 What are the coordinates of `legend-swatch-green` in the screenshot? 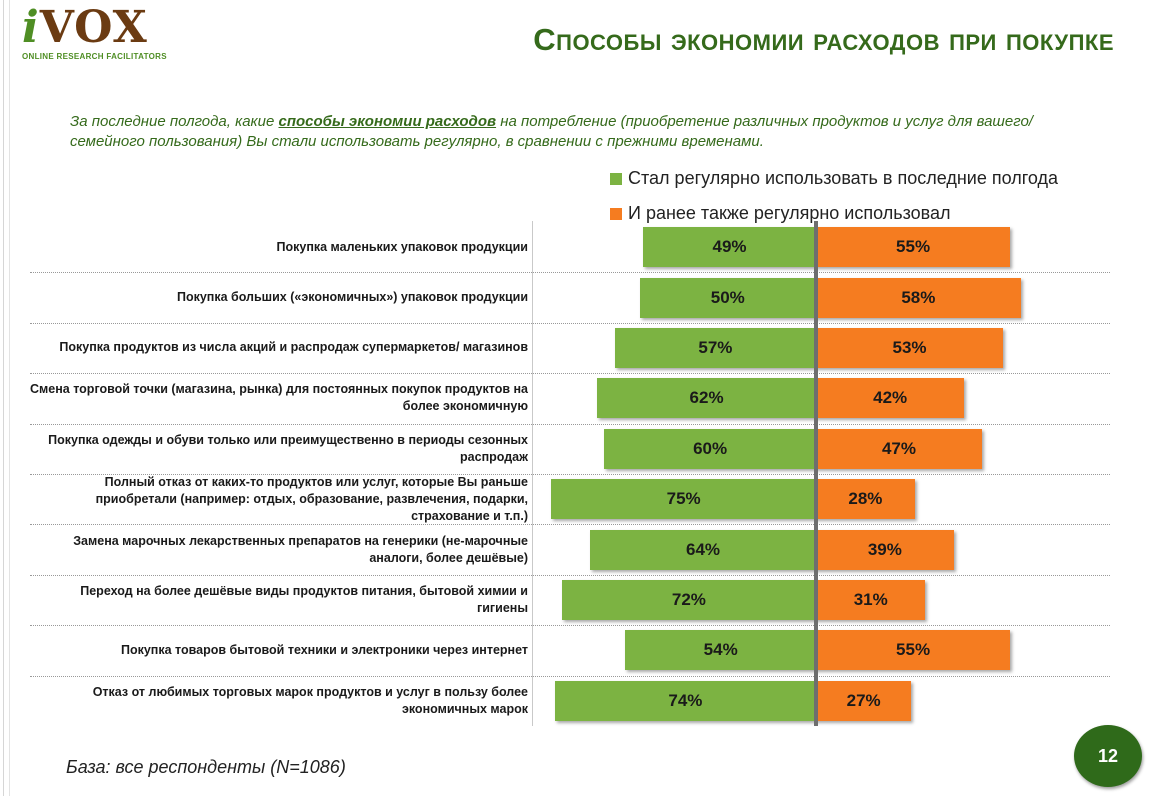 It's located at (616, 178).